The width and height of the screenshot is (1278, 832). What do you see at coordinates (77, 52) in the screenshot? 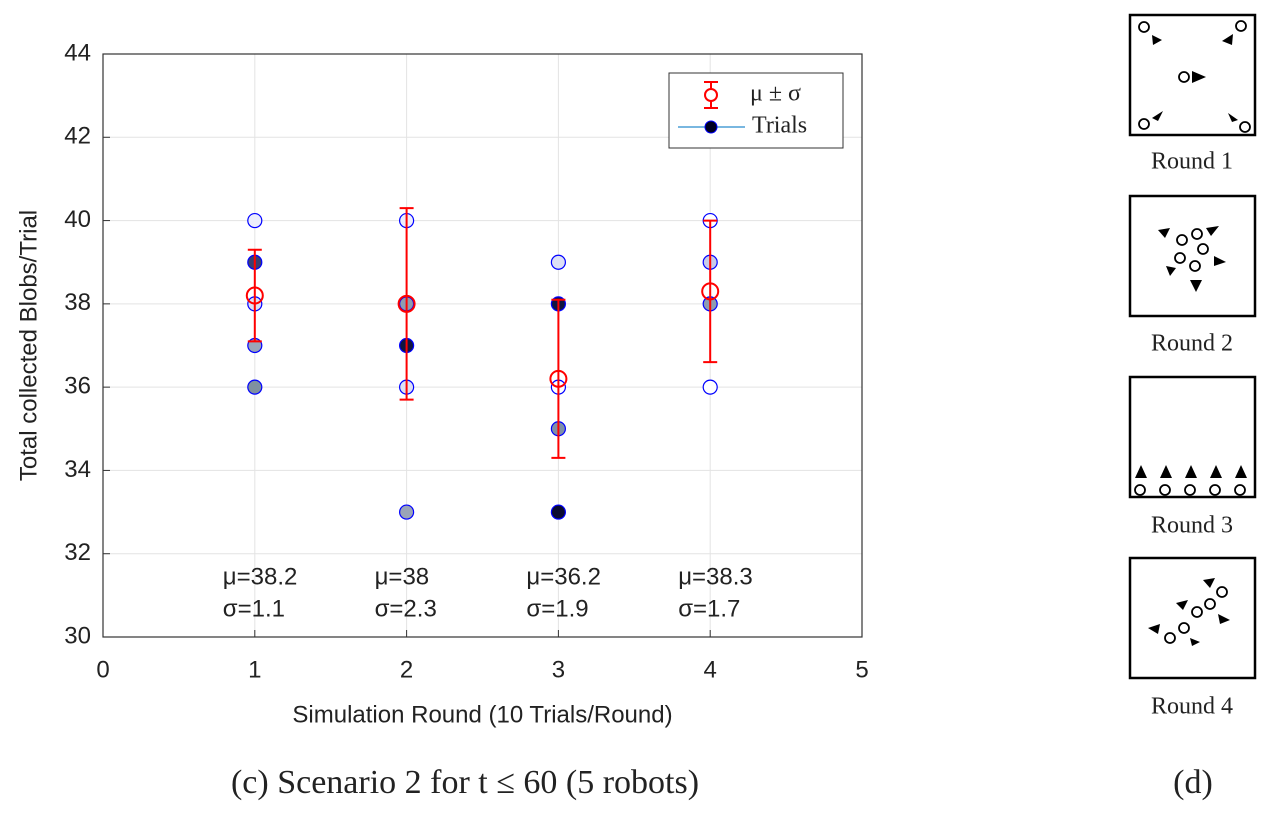
I see `y-tick-label: 44` at bounding box center [77, 52].